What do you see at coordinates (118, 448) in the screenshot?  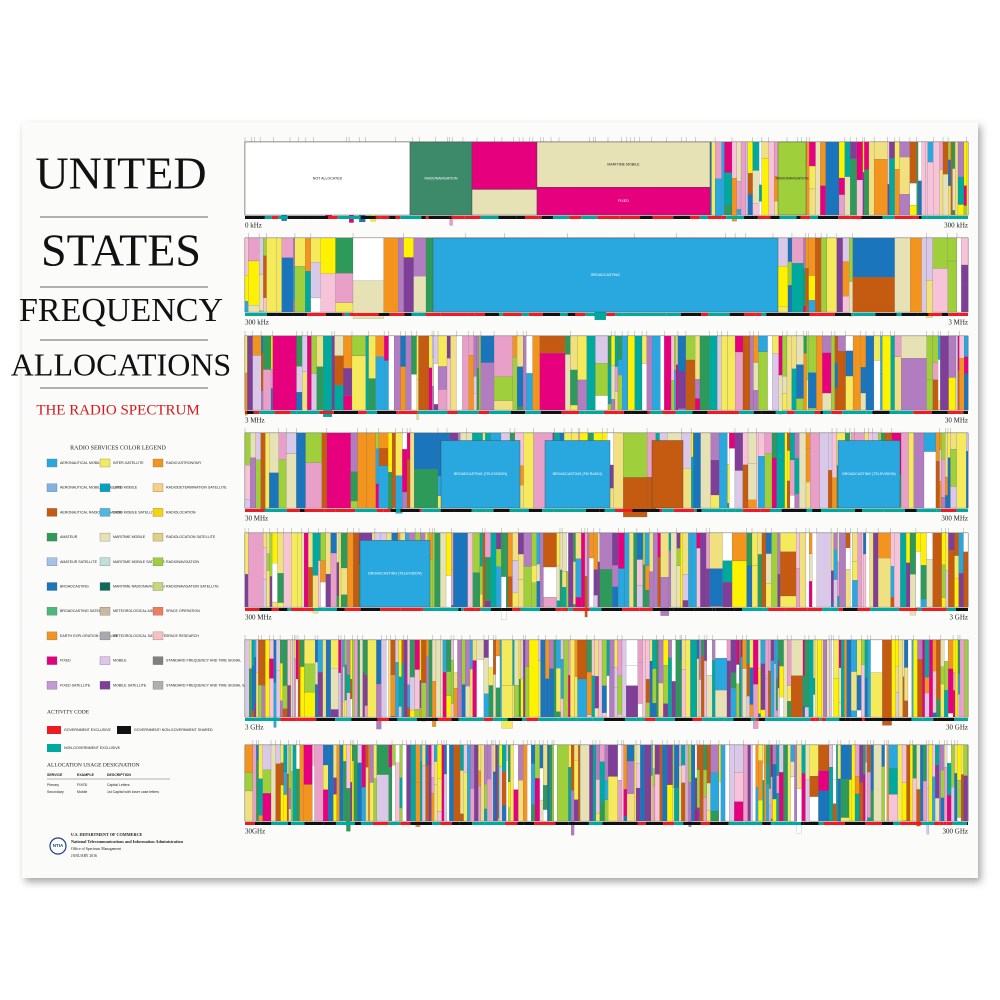 I see `legend-title: RADIO SERVICES COLOR LEGEND` at bounding box center [118, 448].